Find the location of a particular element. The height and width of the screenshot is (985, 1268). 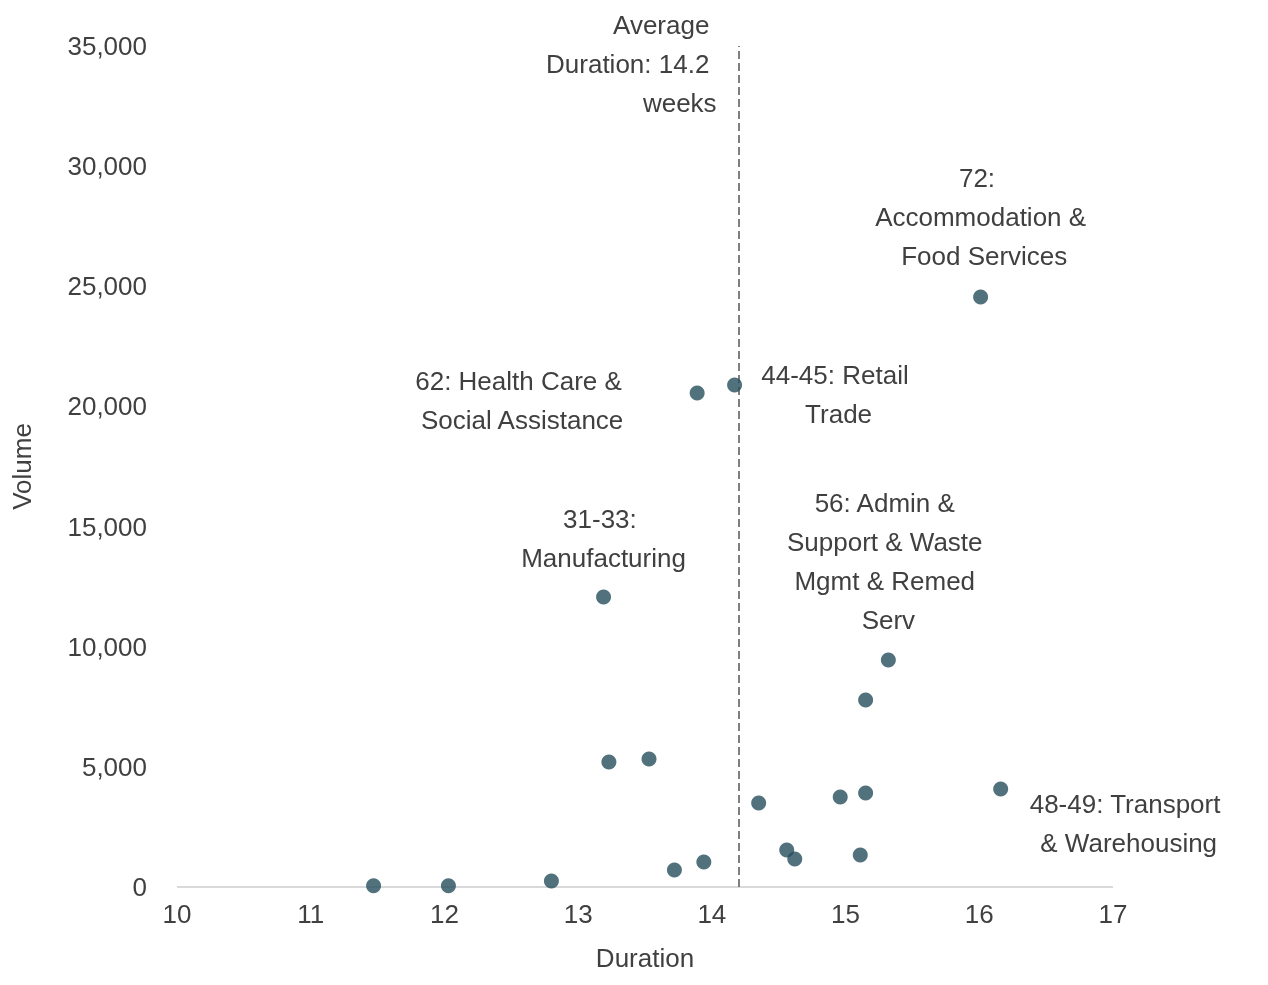

y-tick-label: 30,000 is located at coordinates (107, 166).